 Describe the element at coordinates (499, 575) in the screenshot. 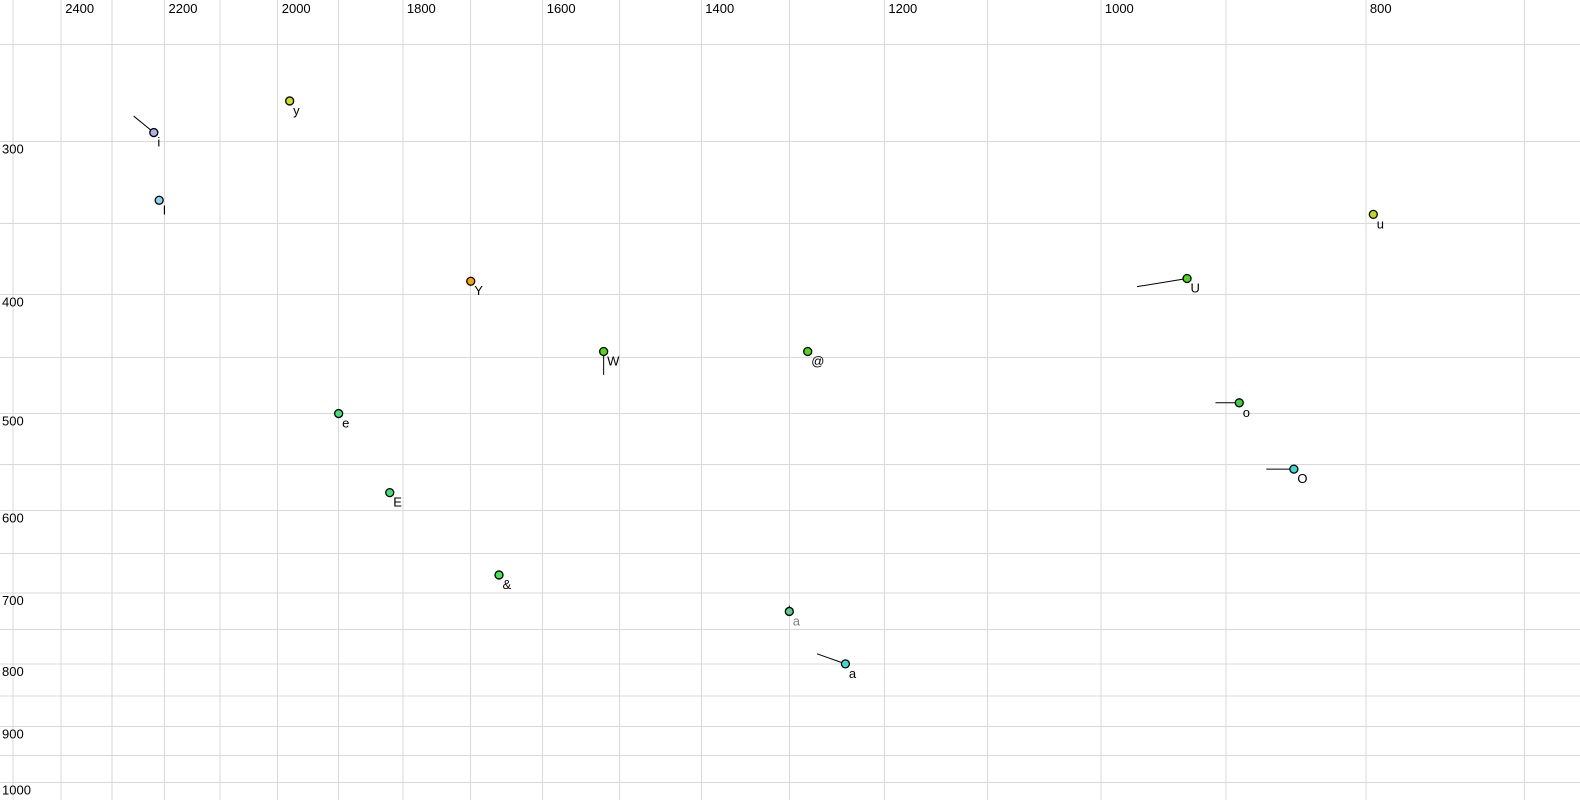

I see `vowel-point-&` at that location.